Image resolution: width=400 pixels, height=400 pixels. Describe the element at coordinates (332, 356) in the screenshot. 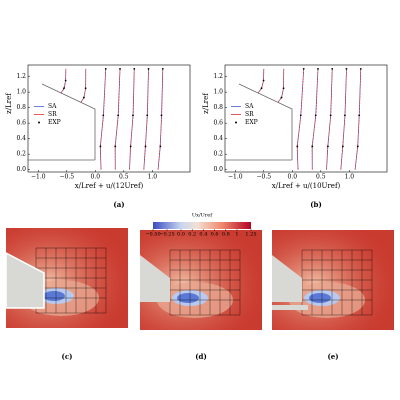

I see `panel-caption: (e)` at that location.